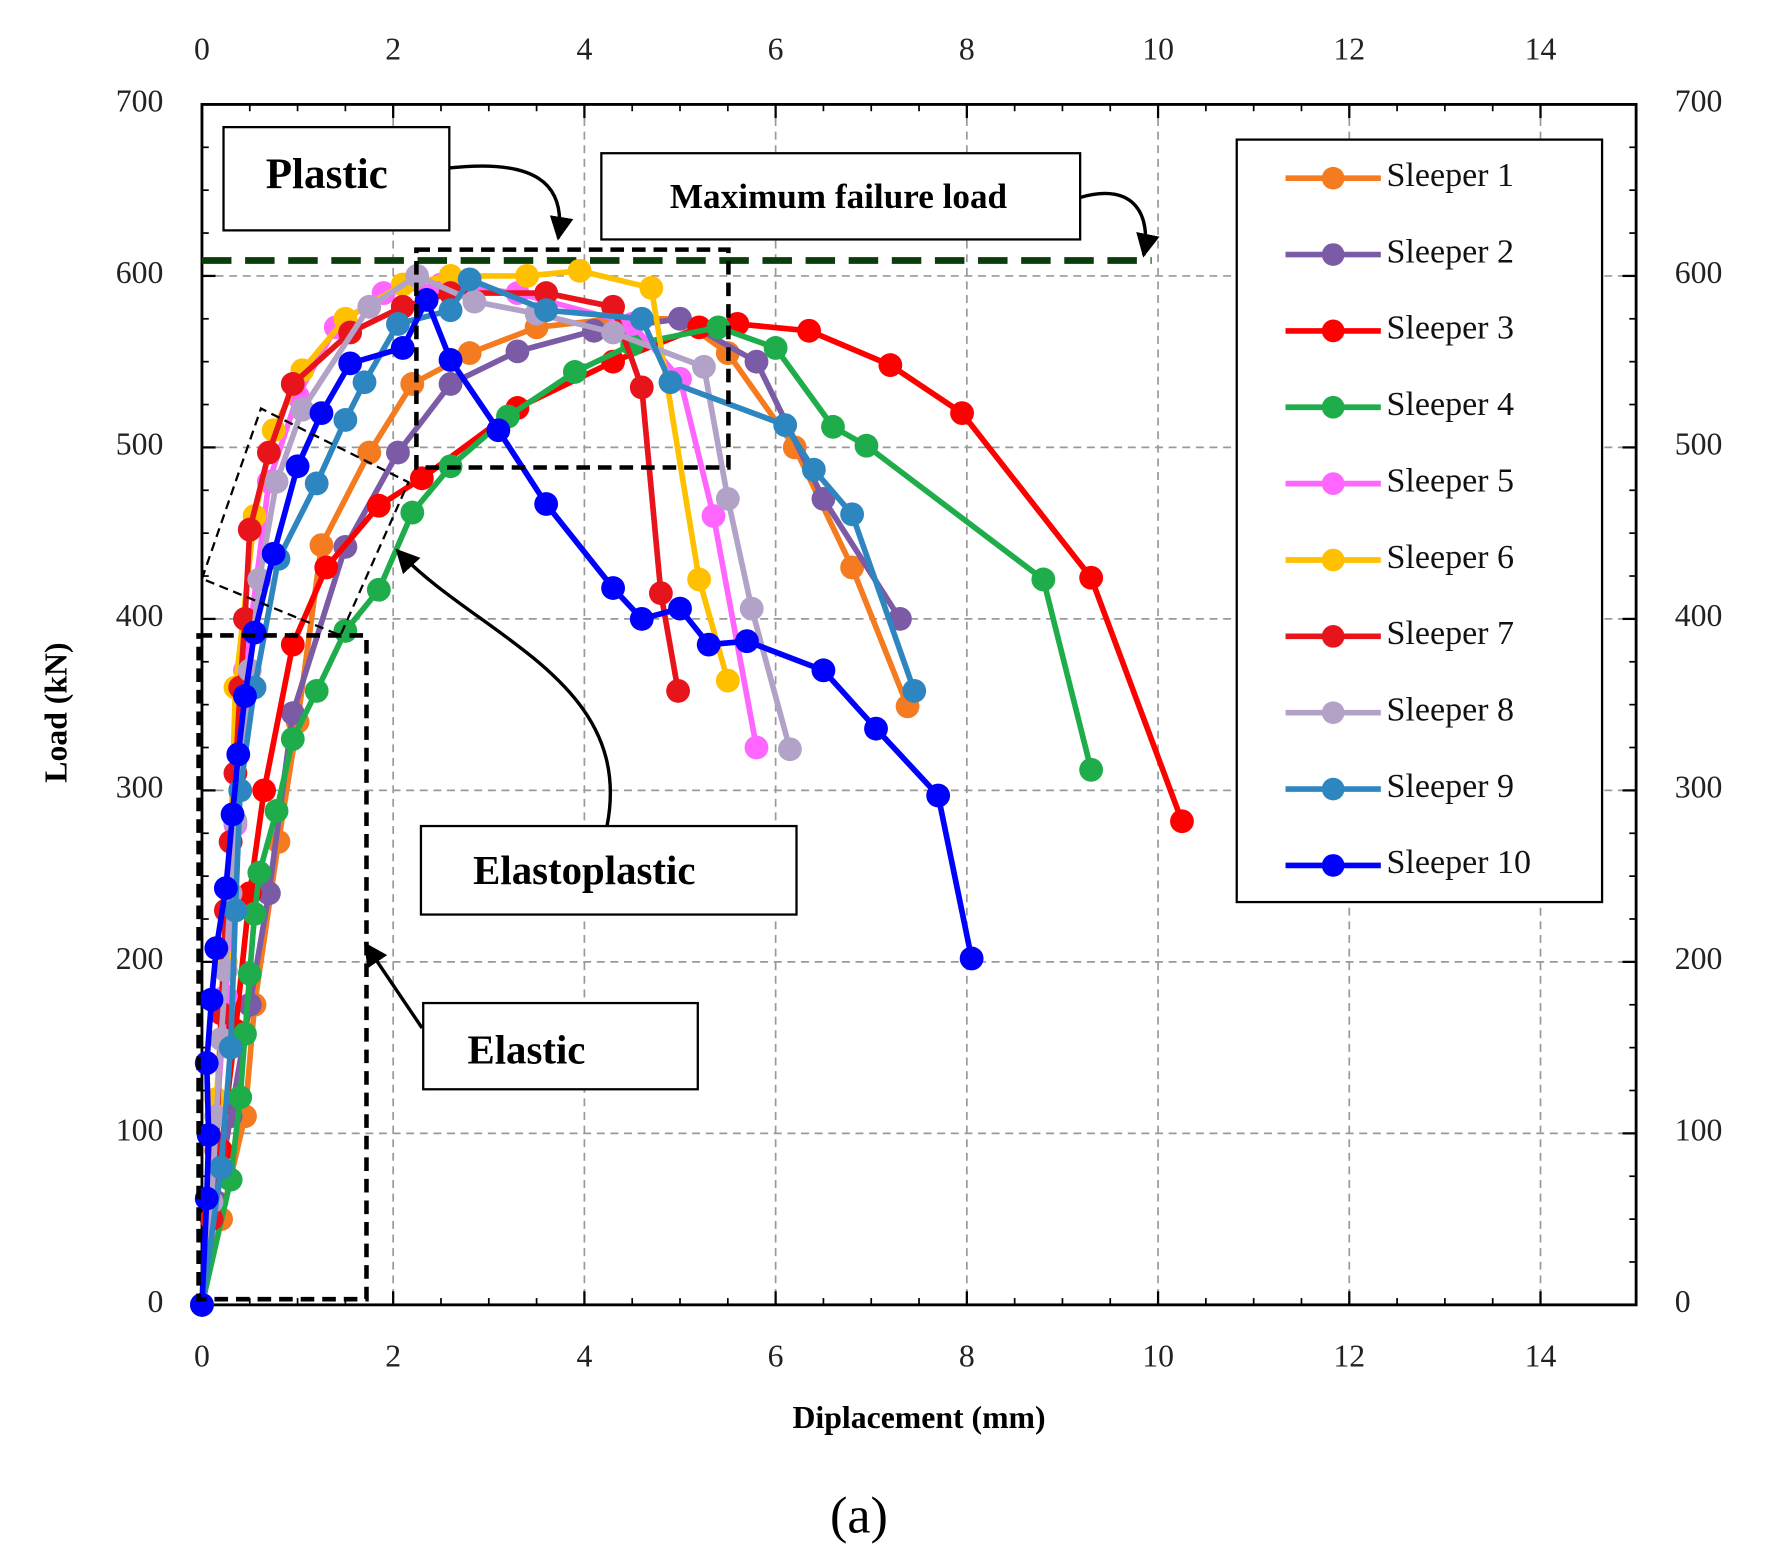 Image resolution: width=1770 pixels, height=1567 pixels. What do you see at coordinates (1541, 49) in the screenshot?
I see `x-tick-label: 14` at bounding box center [1541, 49].